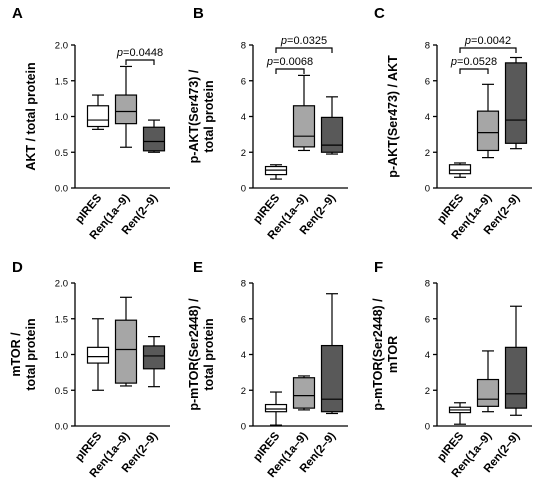 This screenshot has height=497, width=550. I want to click on y-axis-label: AKT / total protein, so click(31, 116).